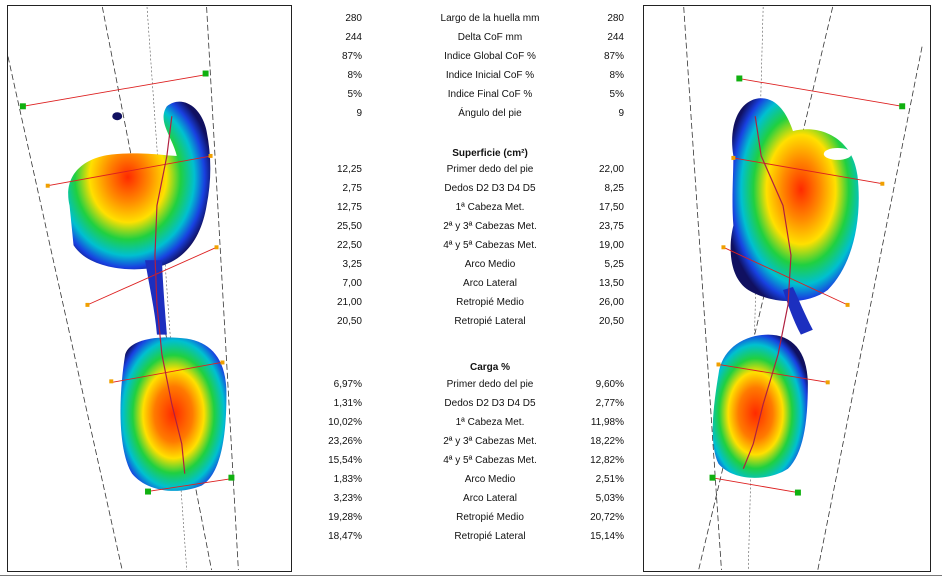  Describe the element at coordinates (490, 302) in the screenshot. I see `superficie-label: Retropié Medio` at that location.